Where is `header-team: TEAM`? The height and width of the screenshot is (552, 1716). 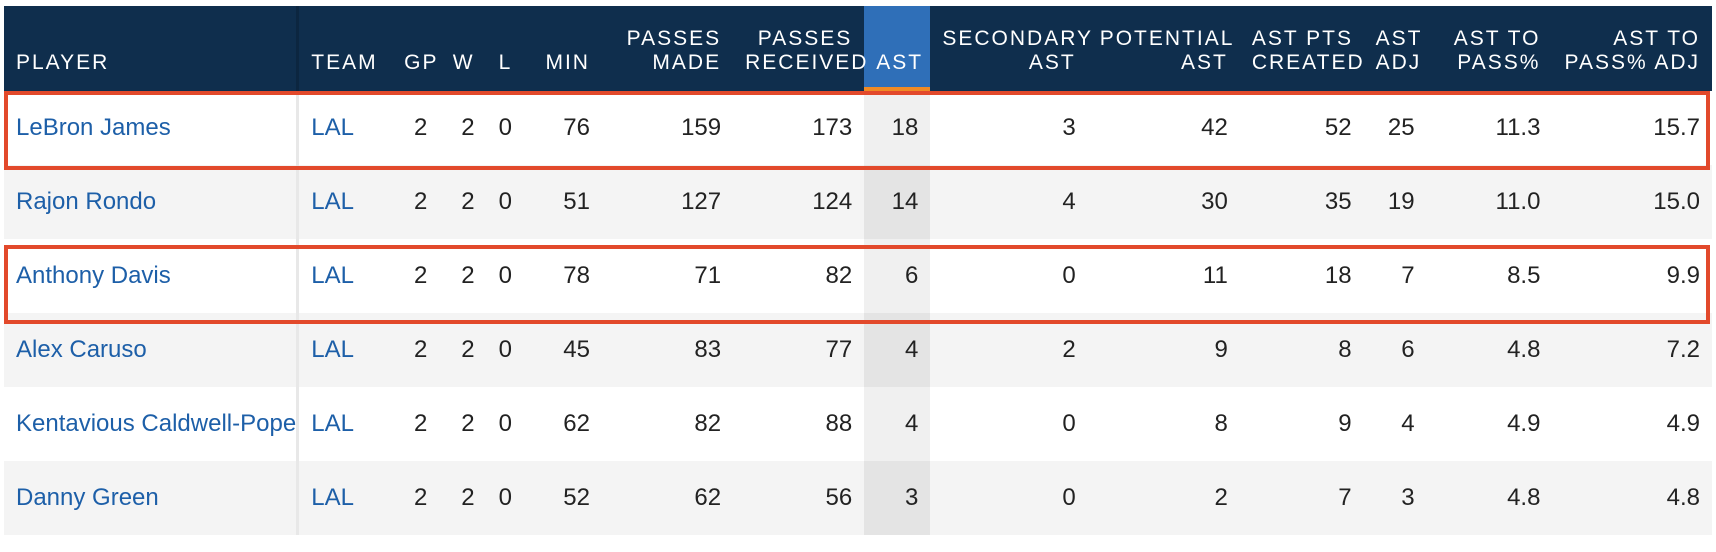 header-team: TEAM is located at coordinates (344, 48).